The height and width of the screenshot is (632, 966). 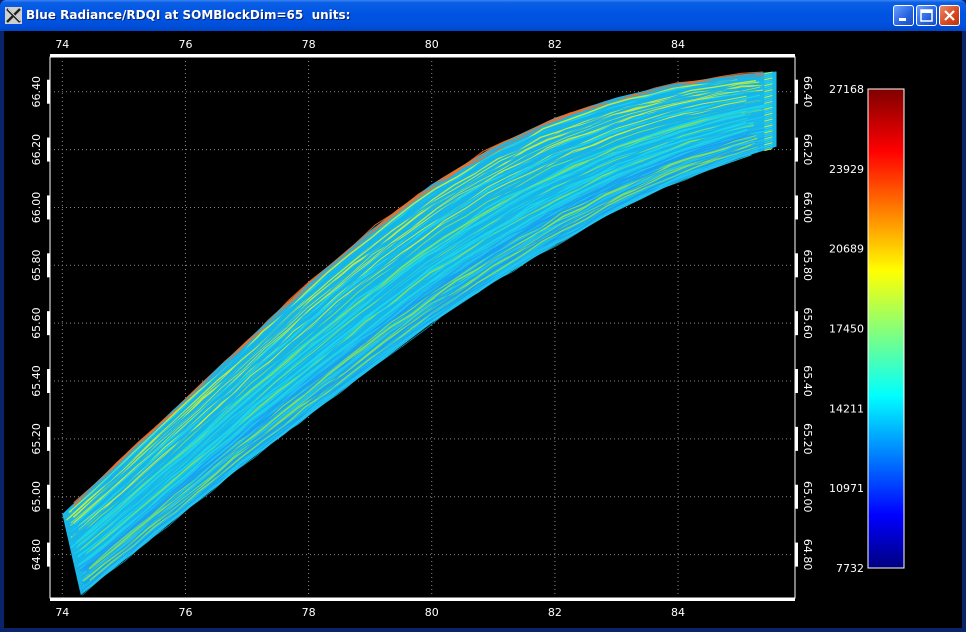 What do you see at coordinates (846, 488) in the screenshot?
I see `colorbar-label: 10971` at bounding box center [846, 488].